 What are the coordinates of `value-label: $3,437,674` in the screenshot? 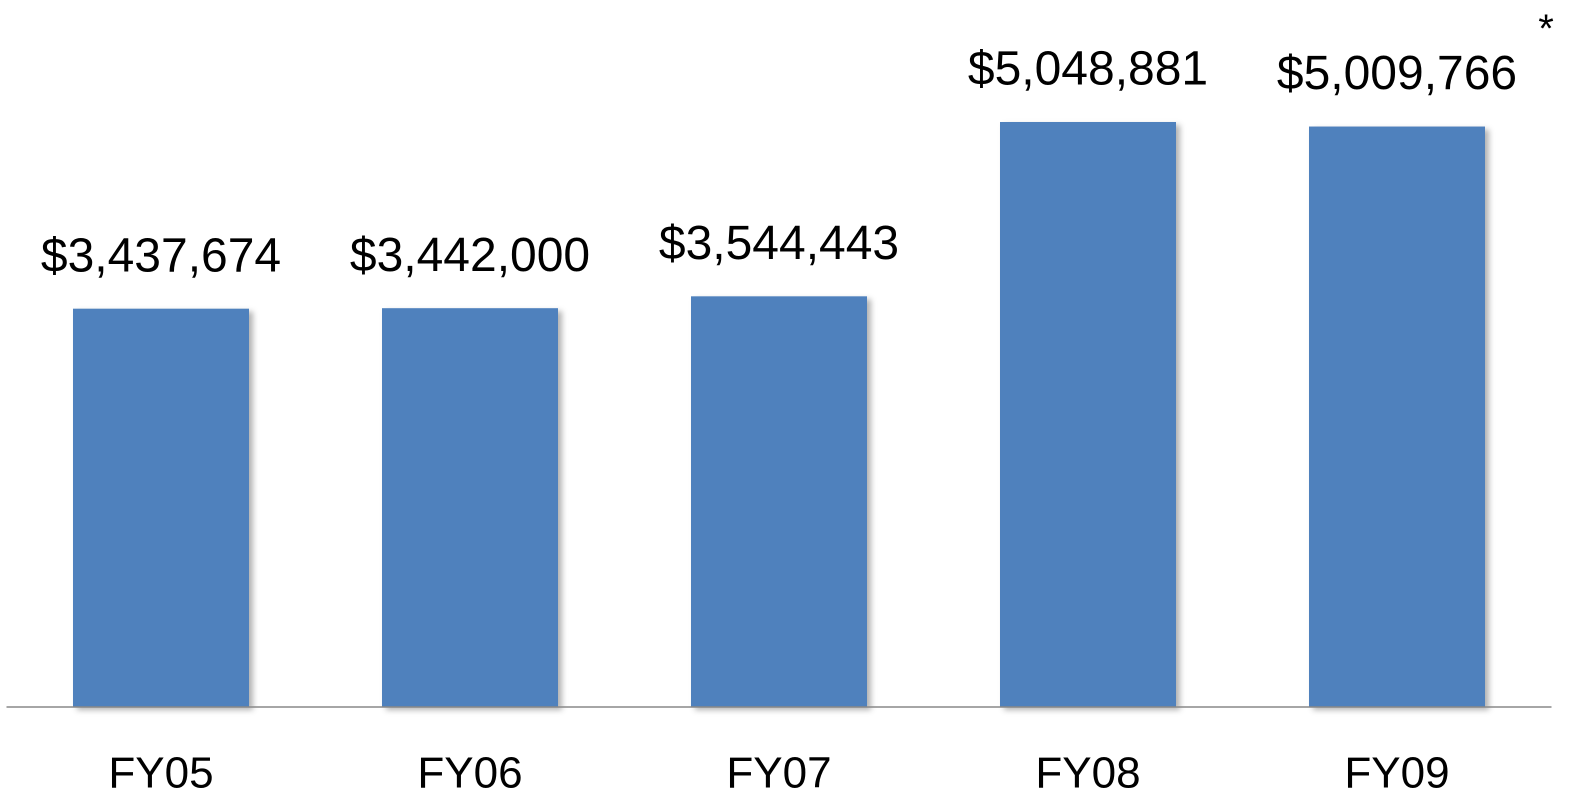 It's located at (161, 255).